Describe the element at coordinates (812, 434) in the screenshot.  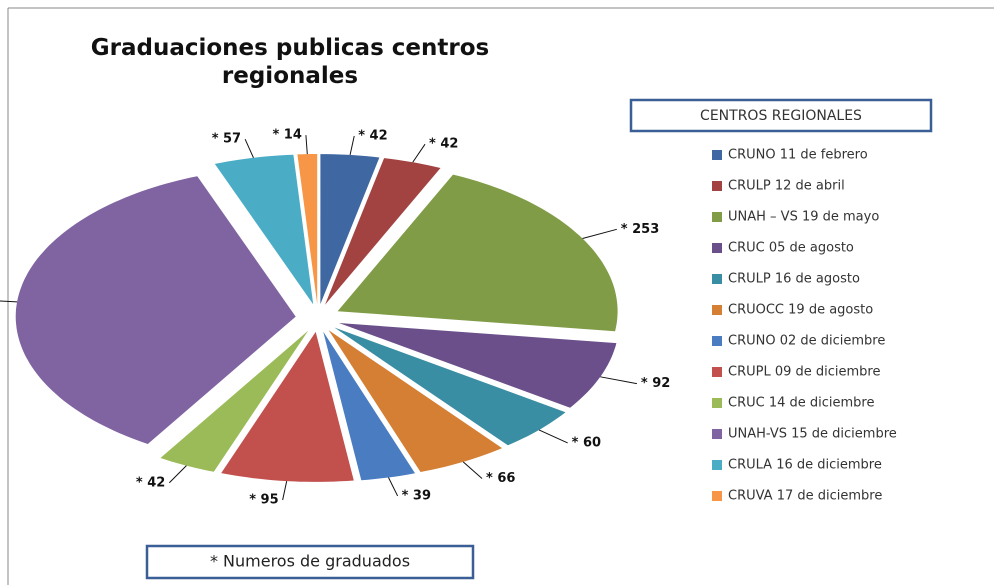
I see `legend-label: UNAH-VS 15 de diciembre` at that location.